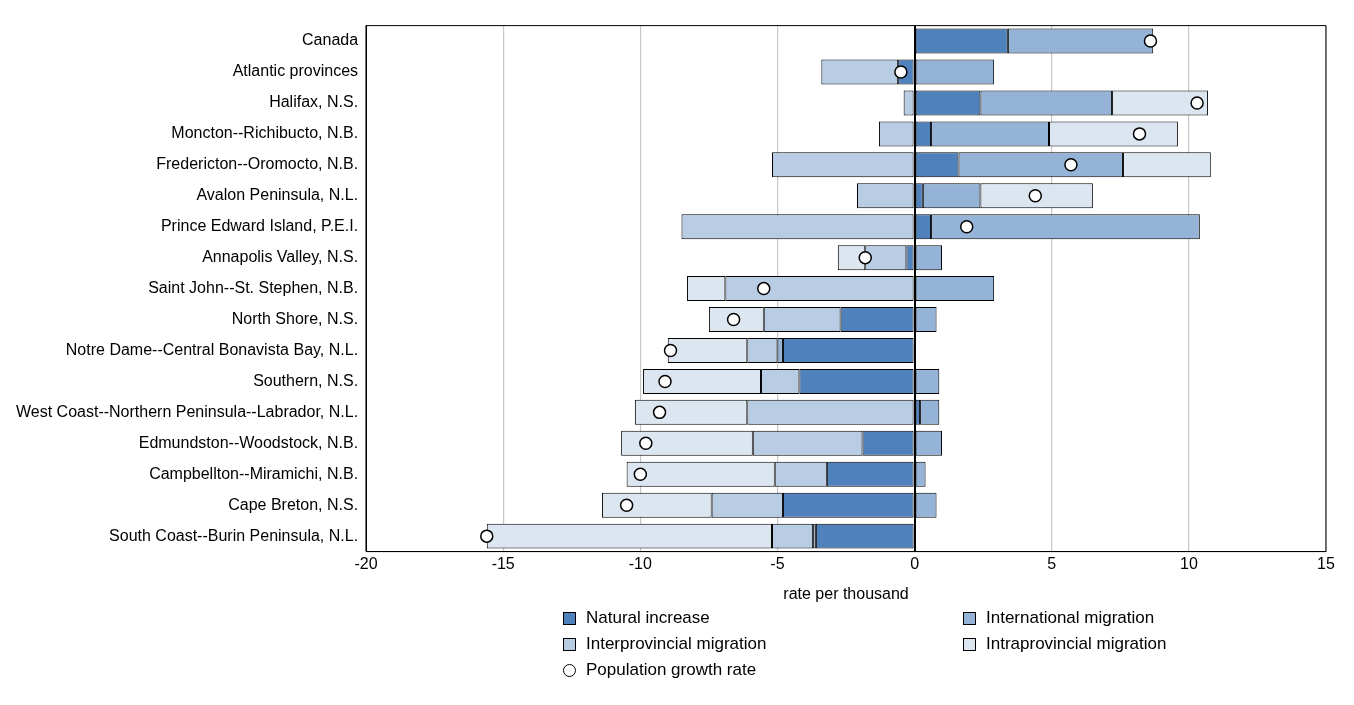 The height and width of the screenshot is (705, 1354). What do you see at coordinates (640, 563) in the screenshot?
I see `x-tick-label: -10` at bounding box center [640, 563].